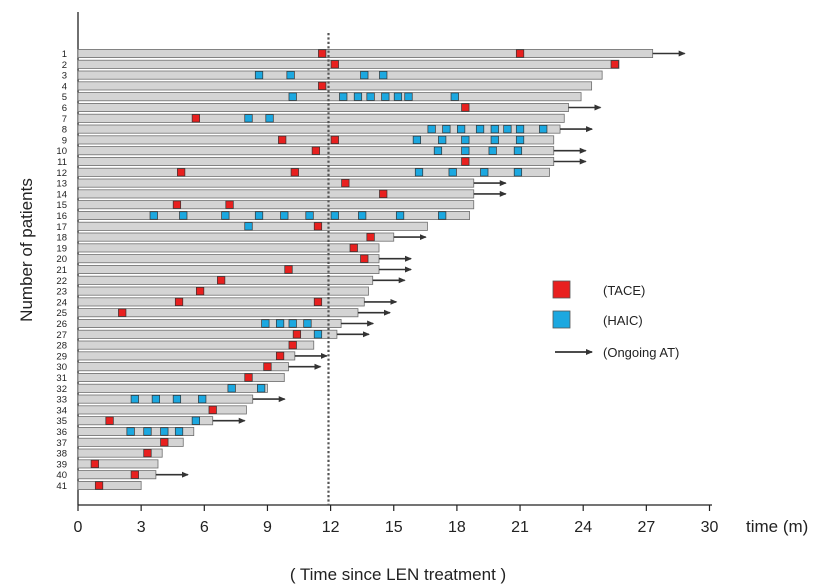 The image size is (819, 586). What do you see at coordinates (64, 130) in the screenshot?
I see `patient-label-8: 8` at bounding box center [64, 130].